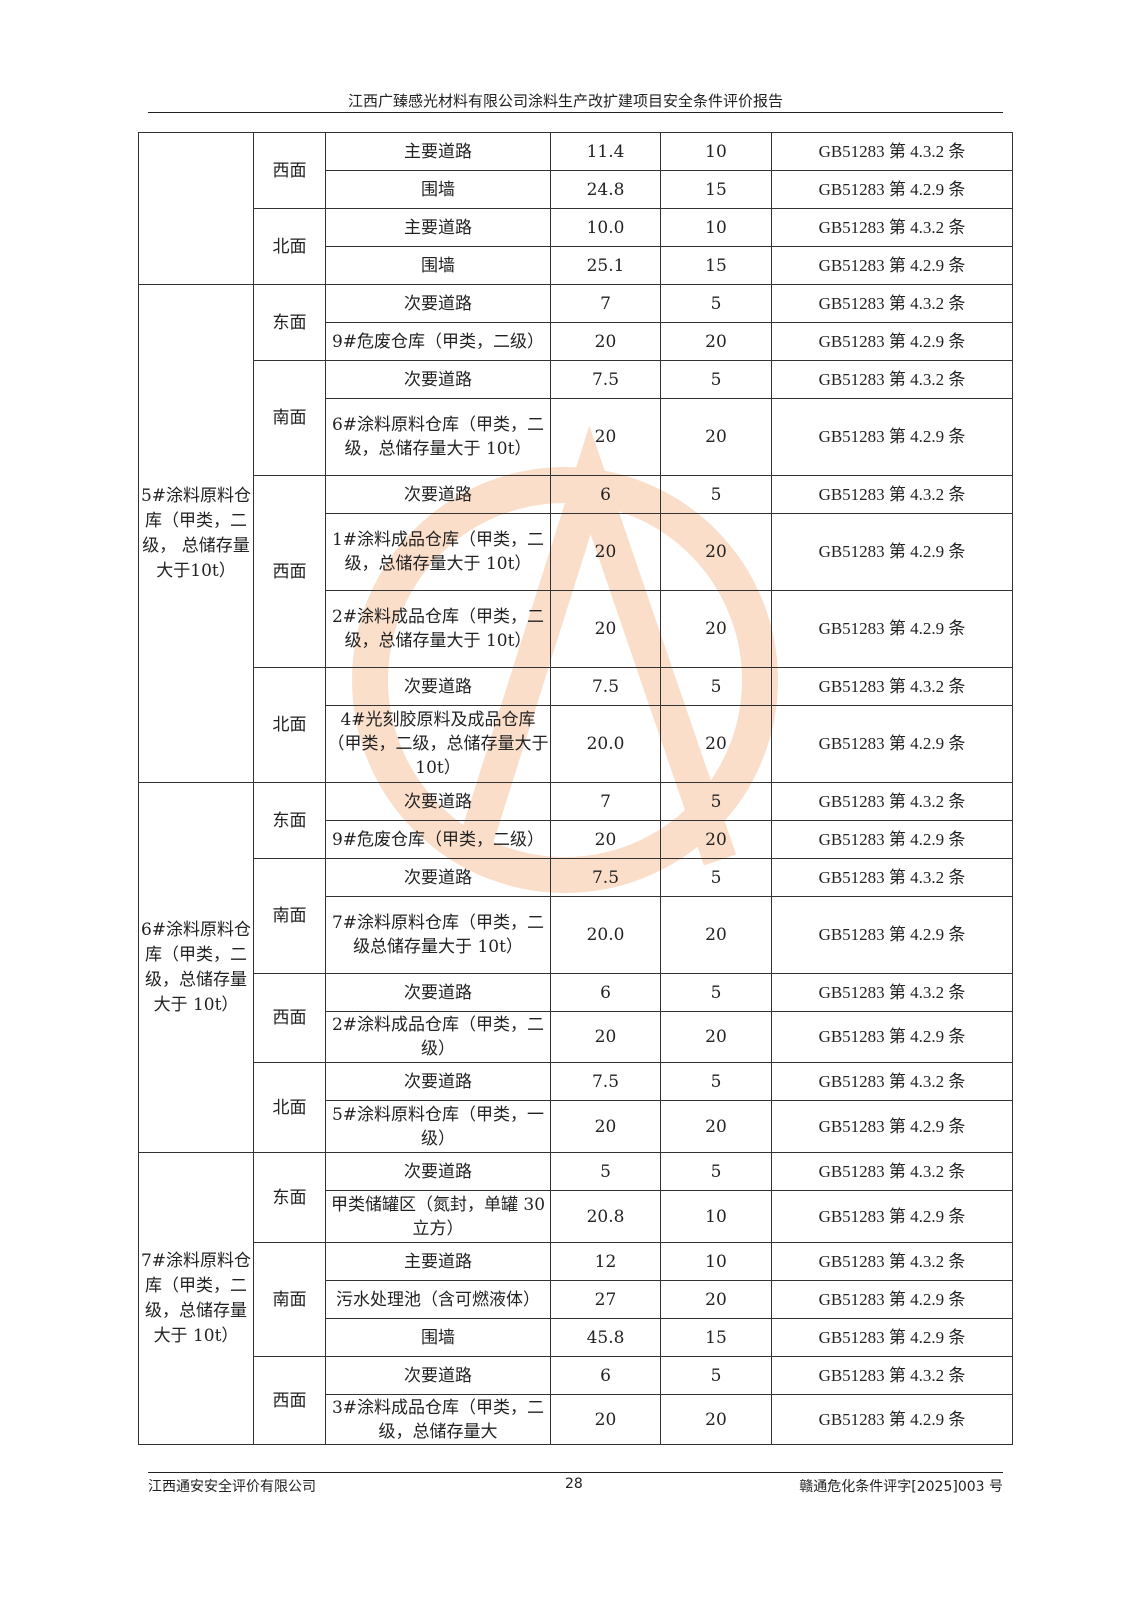 The image size is (1131, 1600). I want to click on footer-doc-number: 赣通危化条件评字[2025]003 号, so click(901, 1487).